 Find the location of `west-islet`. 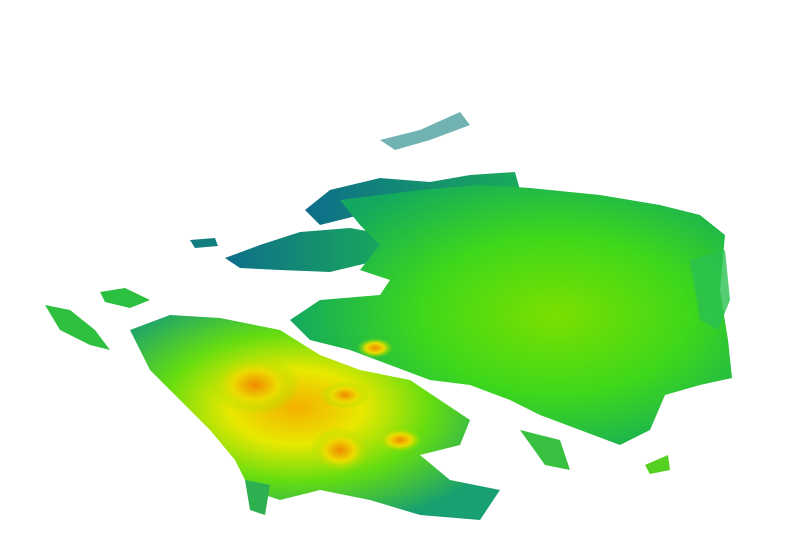

west-islet is located at coordinates (204, 243).